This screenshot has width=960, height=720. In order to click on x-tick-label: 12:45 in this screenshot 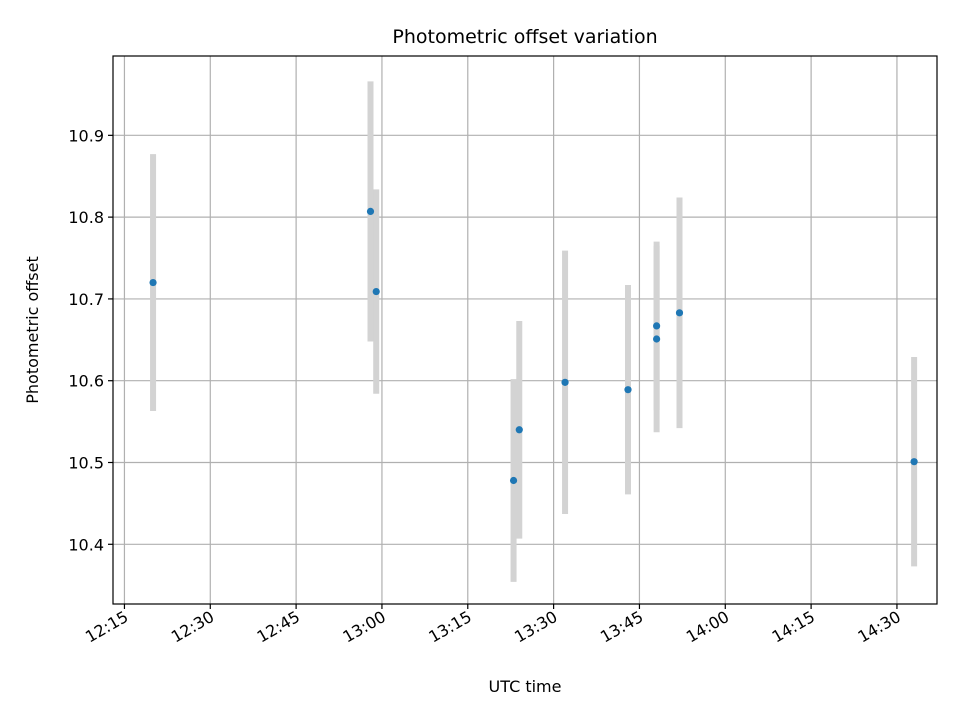, I will do `click(278, 627)`.